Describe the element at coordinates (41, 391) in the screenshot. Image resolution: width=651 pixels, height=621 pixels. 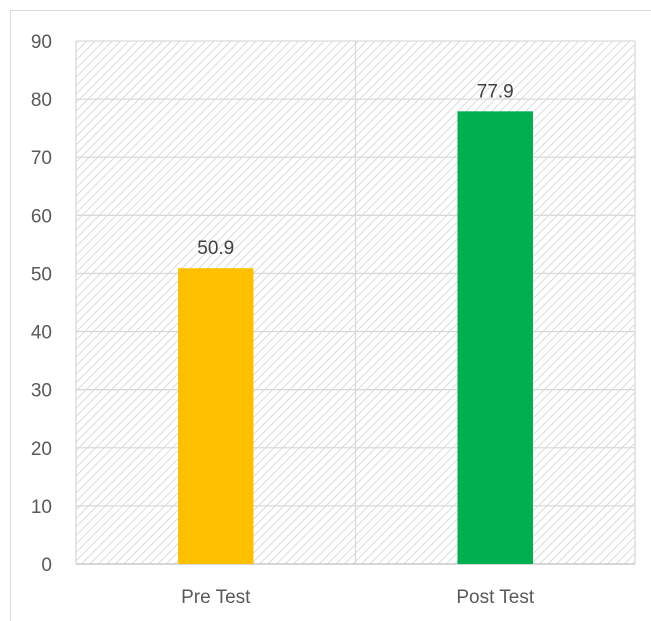
I see `y-tick-label-30: 30` at that location.